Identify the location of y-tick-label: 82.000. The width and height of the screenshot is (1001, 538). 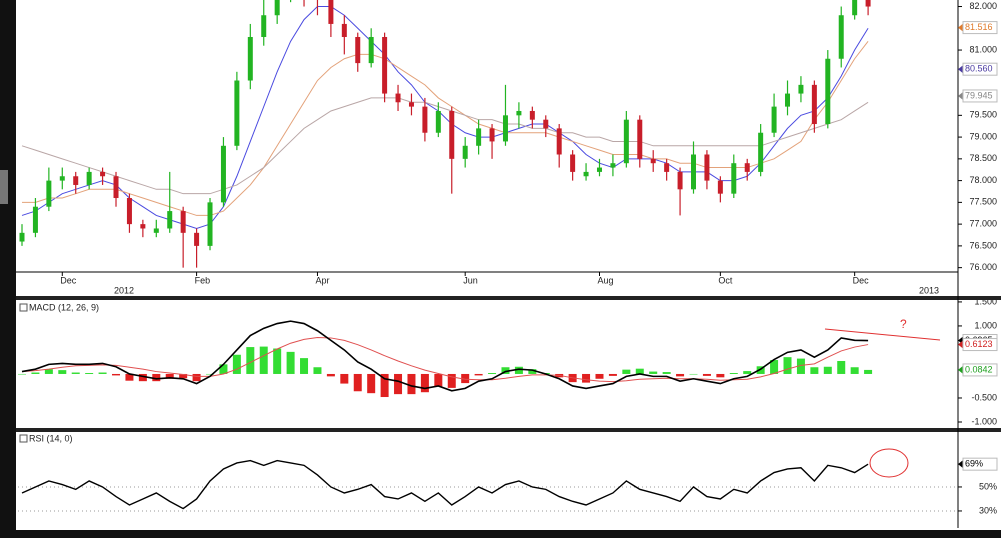
(983, 6).